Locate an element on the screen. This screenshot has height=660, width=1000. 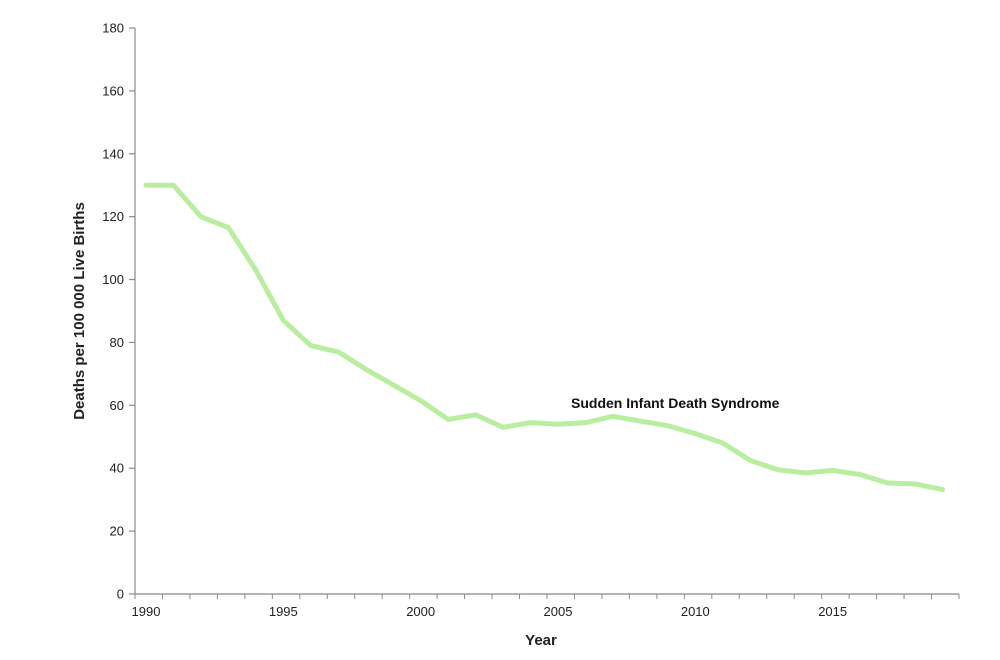
x-tick-label: 1995 is located at coordinates (283, 611).